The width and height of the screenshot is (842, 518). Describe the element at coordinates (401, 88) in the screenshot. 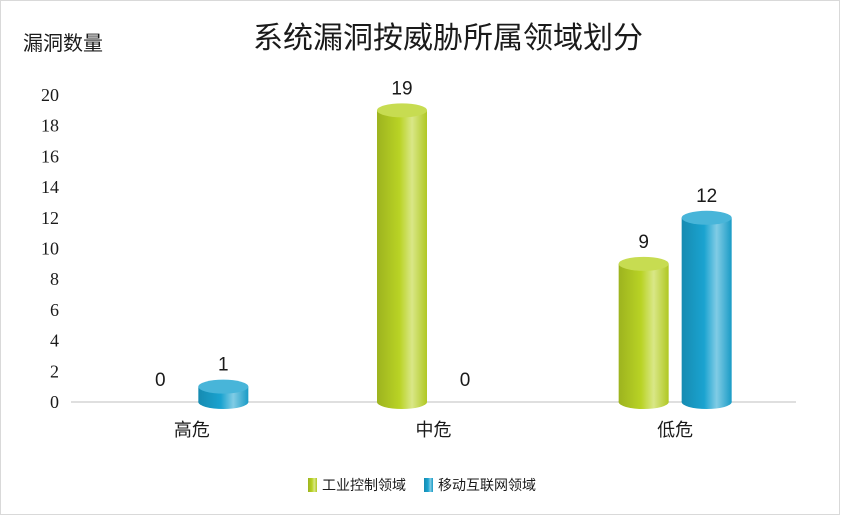

I see `data-label: 19` at that location.